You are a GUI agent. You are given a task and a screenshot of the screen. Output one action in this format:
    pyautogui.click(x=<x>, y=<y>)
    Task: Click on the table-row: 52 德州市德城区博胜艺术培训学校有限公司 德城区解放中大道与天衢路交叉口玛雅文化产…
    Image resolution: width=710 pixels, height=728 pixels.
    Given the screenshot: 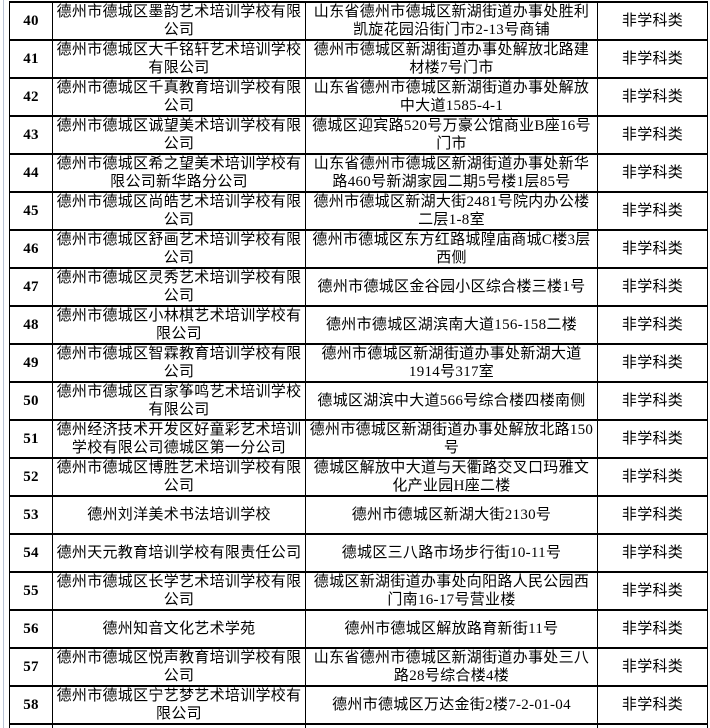 What is the action you would take?
    pyautogui.click(x=358, y=477)
    